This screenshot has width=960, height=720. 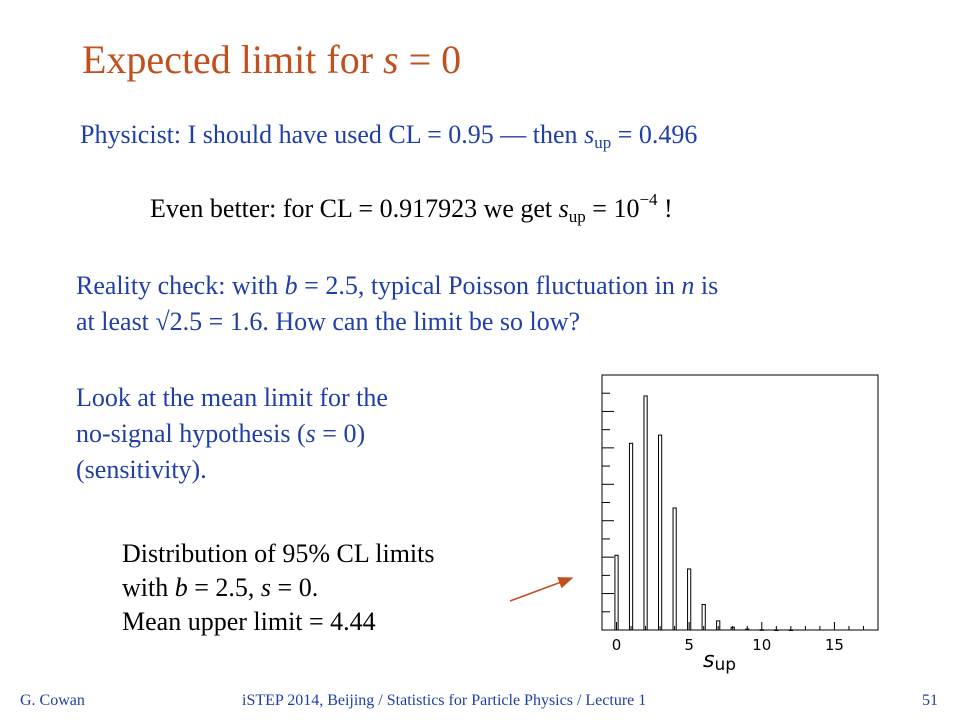 What do you see at coordinates (703, 513) in the screenshot?
I see `histogram-bars` at bounding box center [703, 513].